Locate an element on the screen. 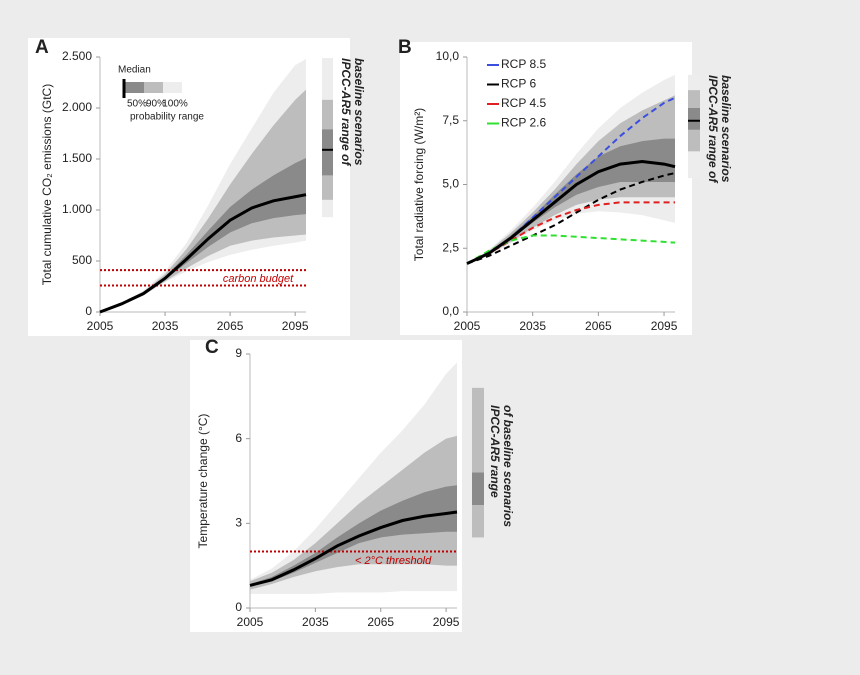 The image size is (860, 675). side-label: IPCC-AR5 range is located at coordinates (495, 451).